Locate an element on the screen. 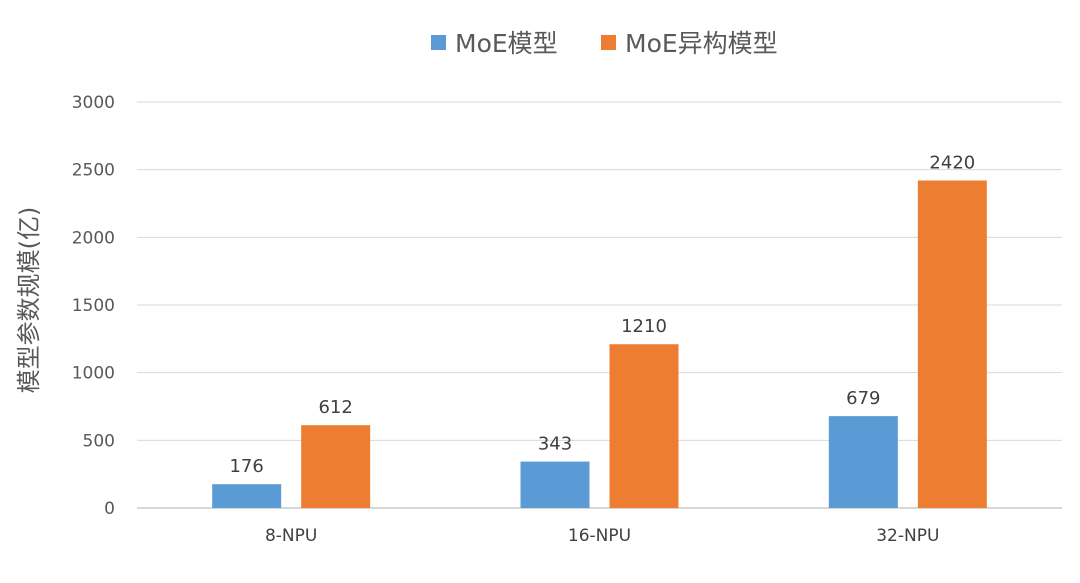 The image size is (1080, 583). legend-label-moe: MoE模型 is located at coordinates (506, 43).